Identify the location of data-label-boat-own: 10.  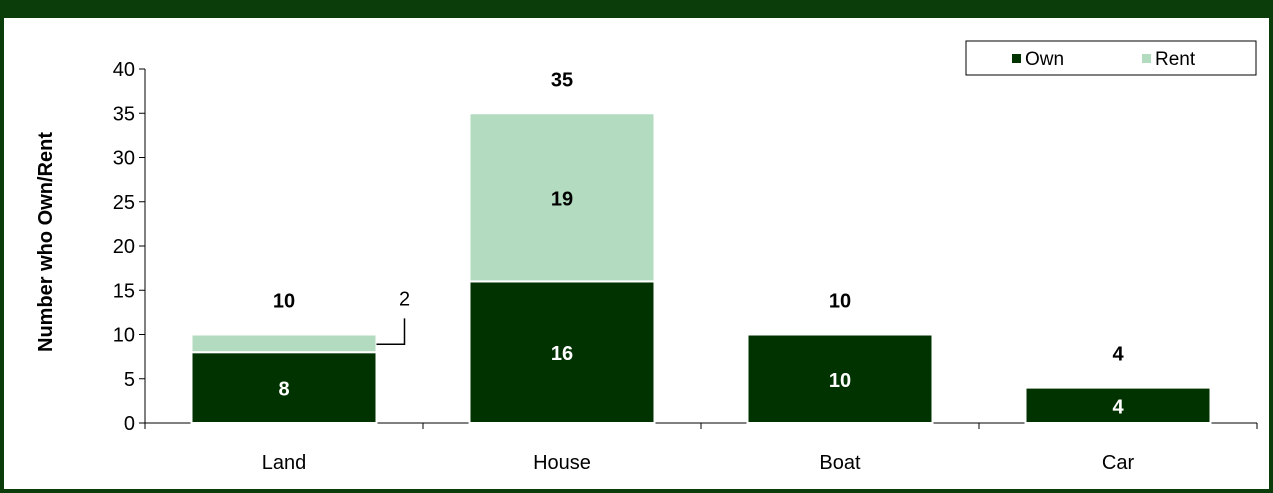
(840, 381).